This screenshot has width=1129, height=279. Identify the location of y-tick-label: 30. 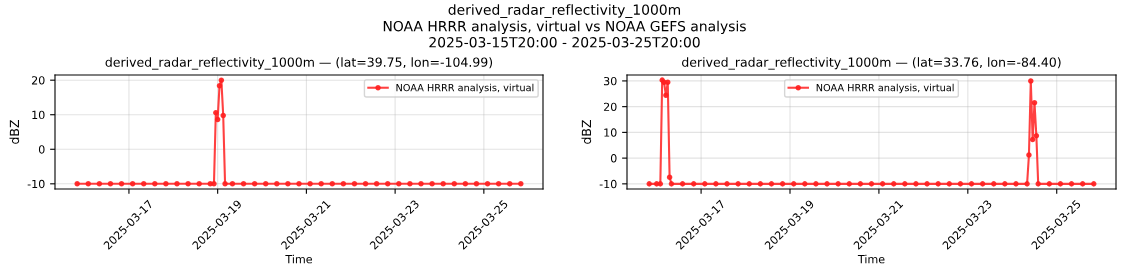
(610, 81).